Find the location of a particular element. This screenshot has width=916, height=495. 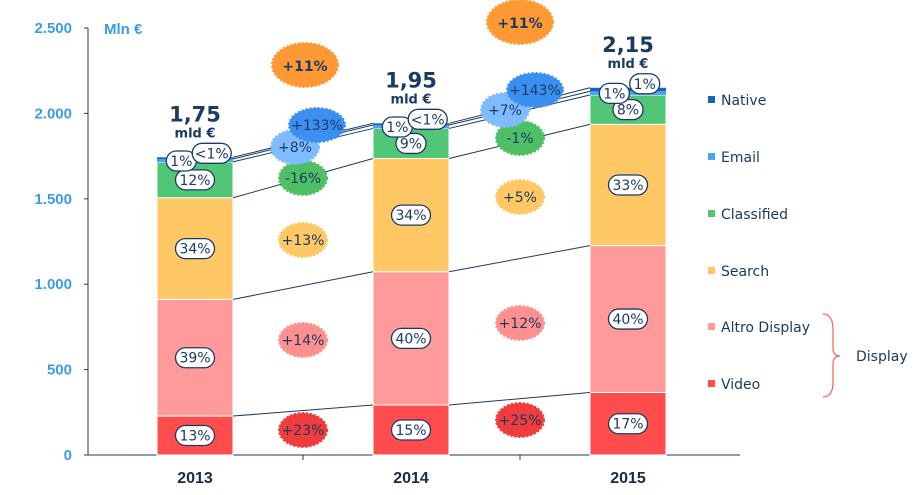

display-bracket is located at coordinates (831, 355).